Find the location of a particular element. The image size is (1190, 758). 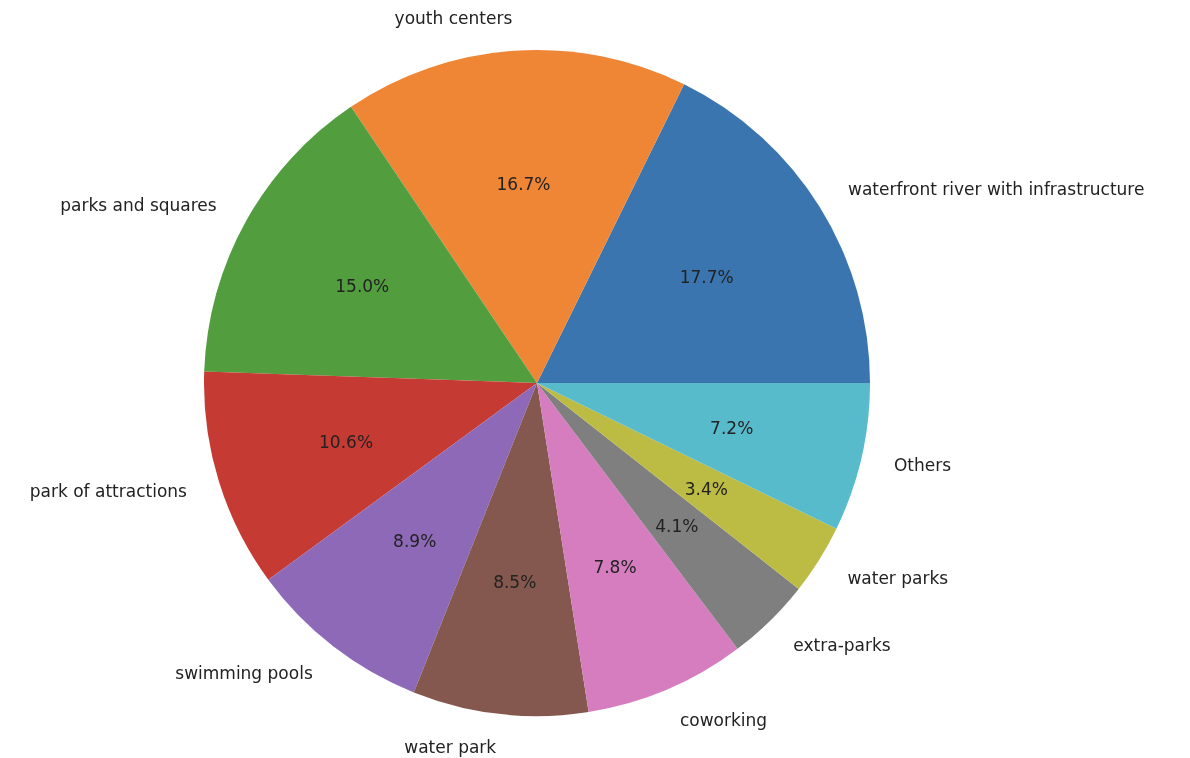

slice-label: youth centers is located at coordinates (453, 17).